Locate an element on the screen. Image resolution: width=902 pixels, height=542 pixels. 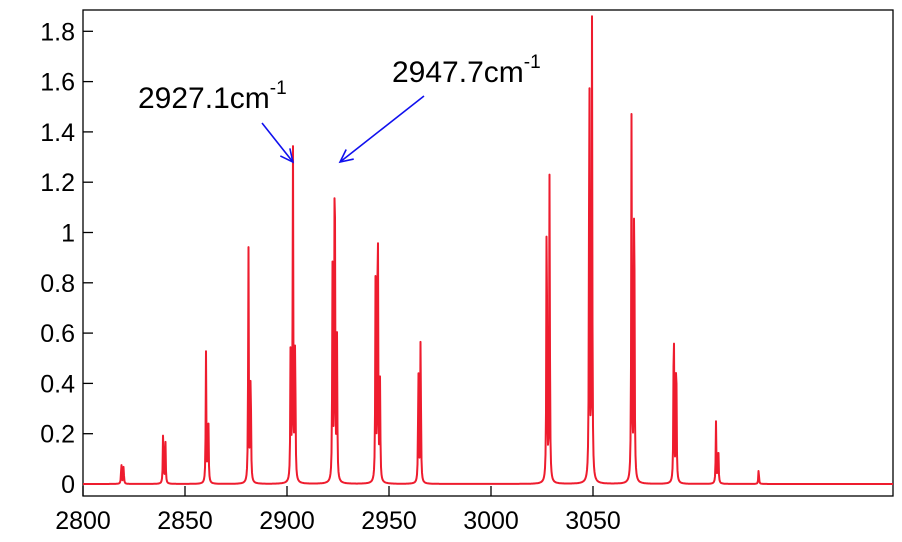
x-tick-label: 2800 is located at coordinates (83, 521).